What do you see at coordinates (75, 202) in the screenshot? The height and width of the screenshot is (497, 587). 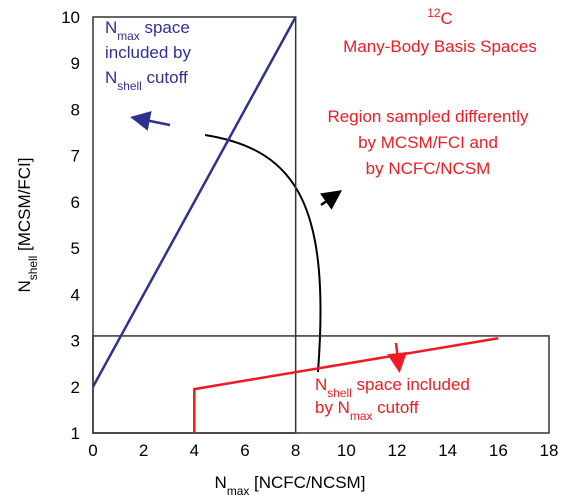 I see `y-tick-label: 6` at bounding box center [75, 202].